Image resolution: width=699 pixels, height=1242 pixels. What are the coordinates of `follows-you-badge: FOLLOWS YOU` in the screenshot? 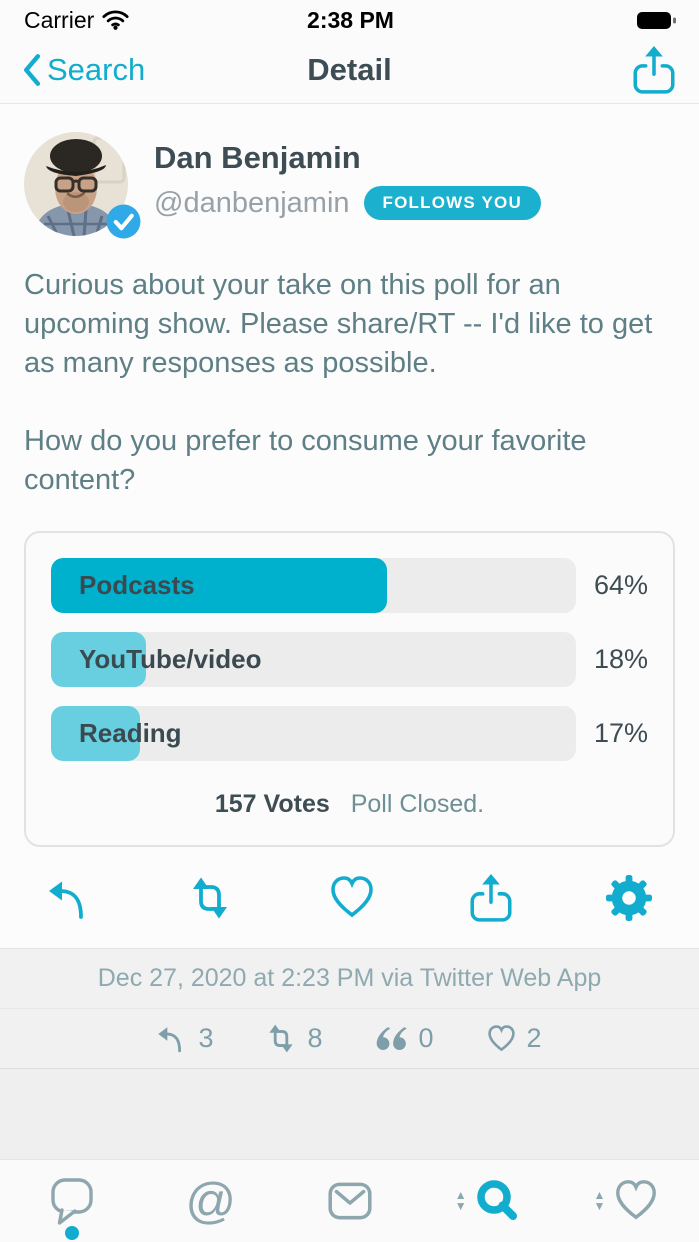 It's located at (452, 203).